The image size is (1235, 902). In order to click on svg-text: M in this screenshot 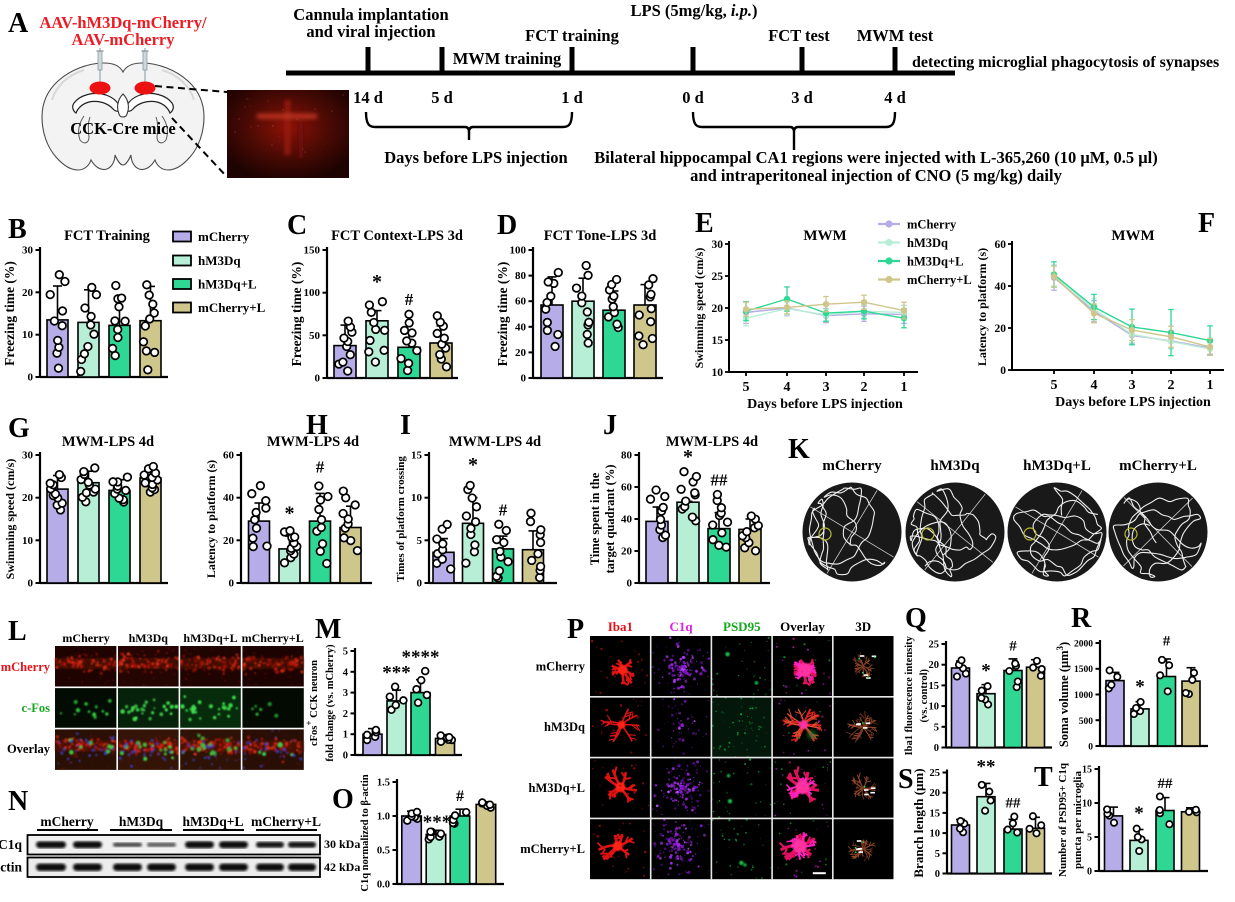, I will do `click(328, 629)`.